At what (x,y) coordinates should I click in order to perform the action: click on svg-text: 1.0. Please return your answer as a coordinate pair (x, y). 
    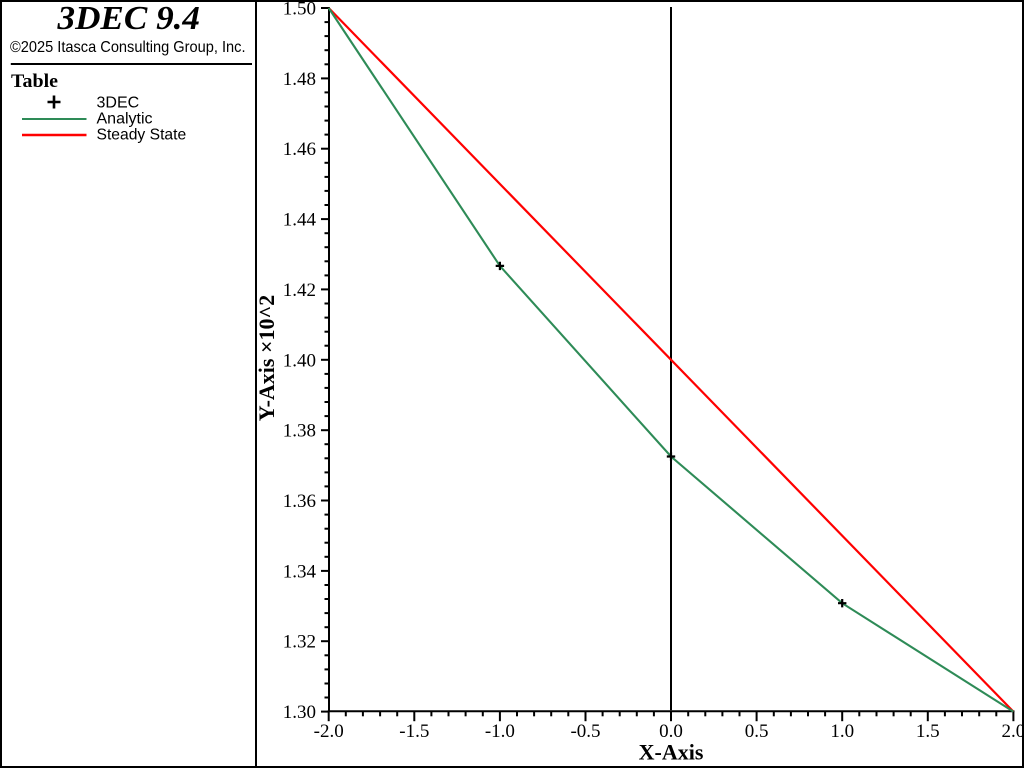
    Looking at the image, I should click on (842, 731).